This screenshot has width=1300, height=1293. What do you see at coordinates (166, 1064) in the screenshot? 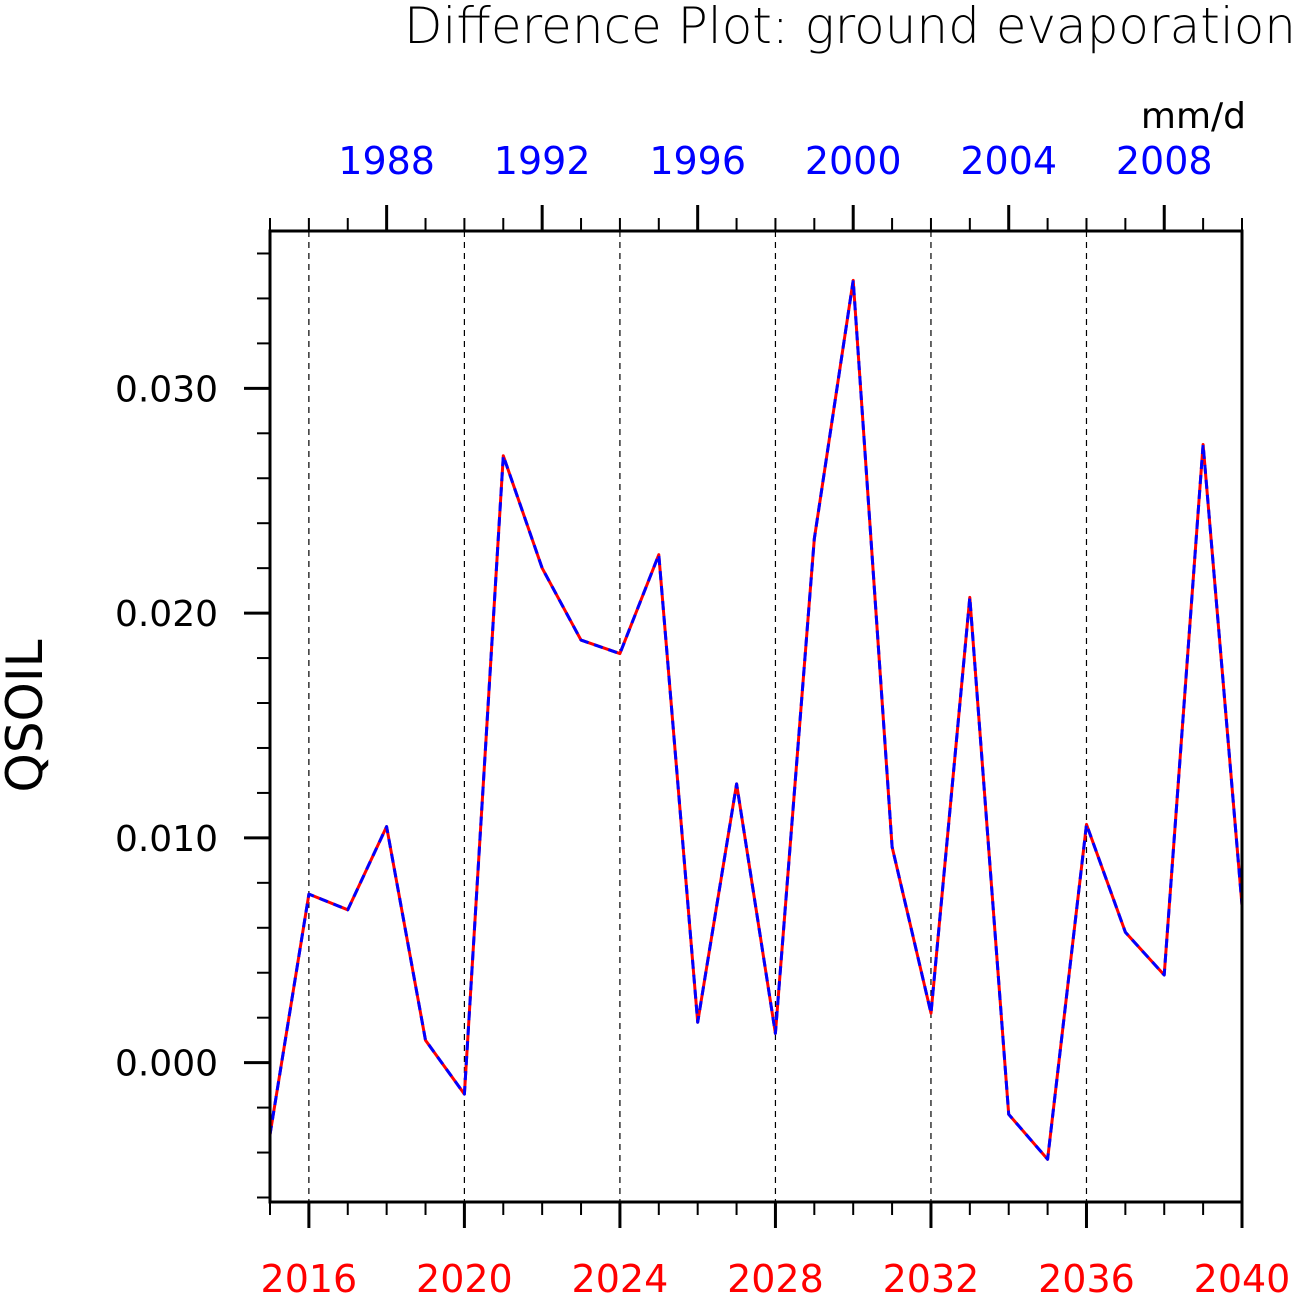
I see `y-tick-label: 0.000` at bounding box center [166, 1064].